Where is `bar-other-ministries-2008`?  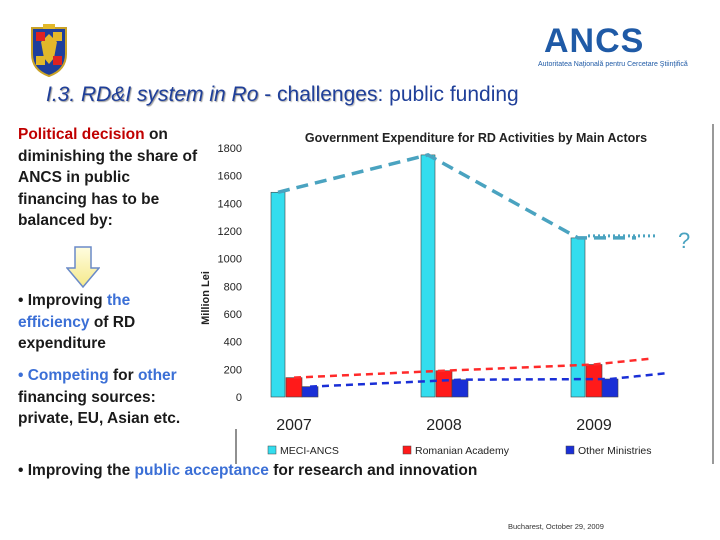
bar-other-ministries-2008 is located at coordinates (460, 388).